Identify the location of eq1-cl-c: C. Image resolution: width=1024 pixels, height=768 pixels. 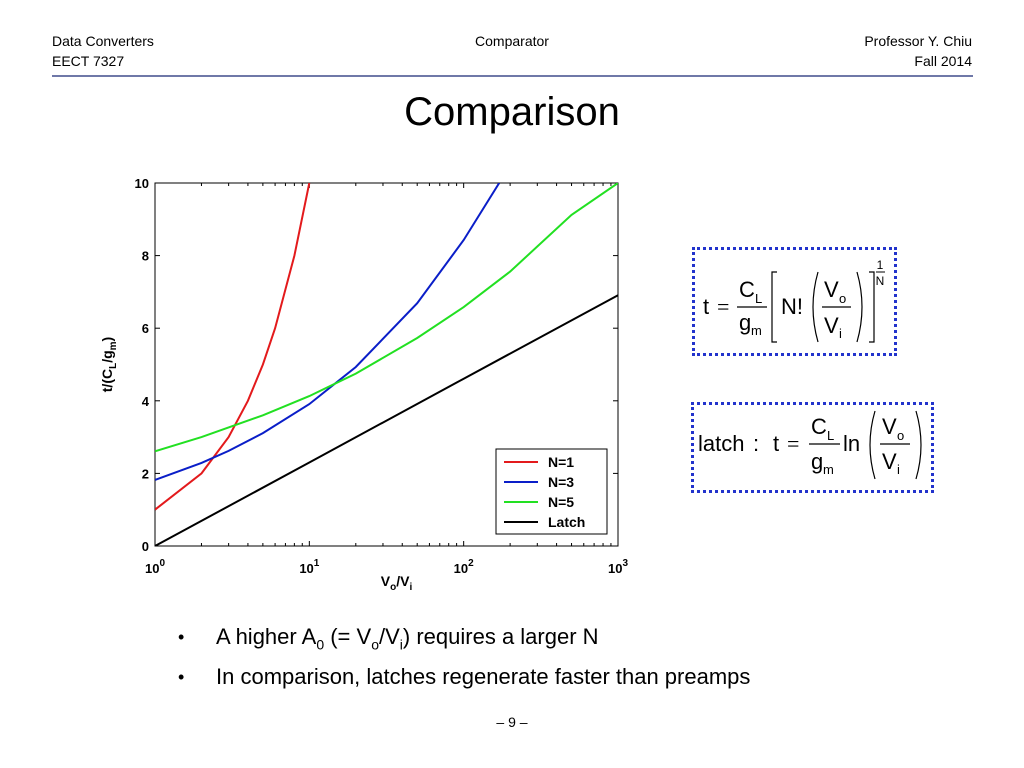
(747, 289).